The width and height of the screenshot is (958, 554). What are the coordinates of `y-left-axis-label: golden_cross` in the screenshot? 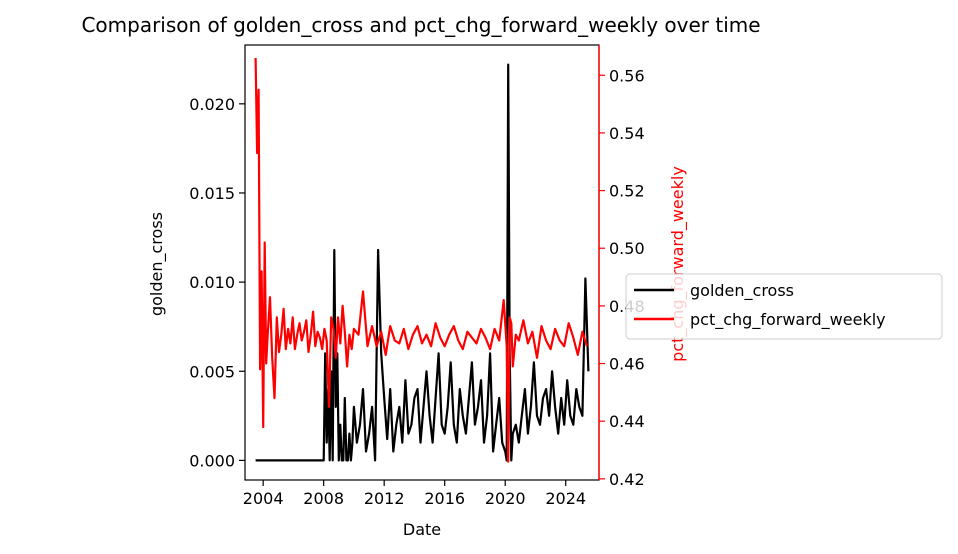 It's located at (157, 264).